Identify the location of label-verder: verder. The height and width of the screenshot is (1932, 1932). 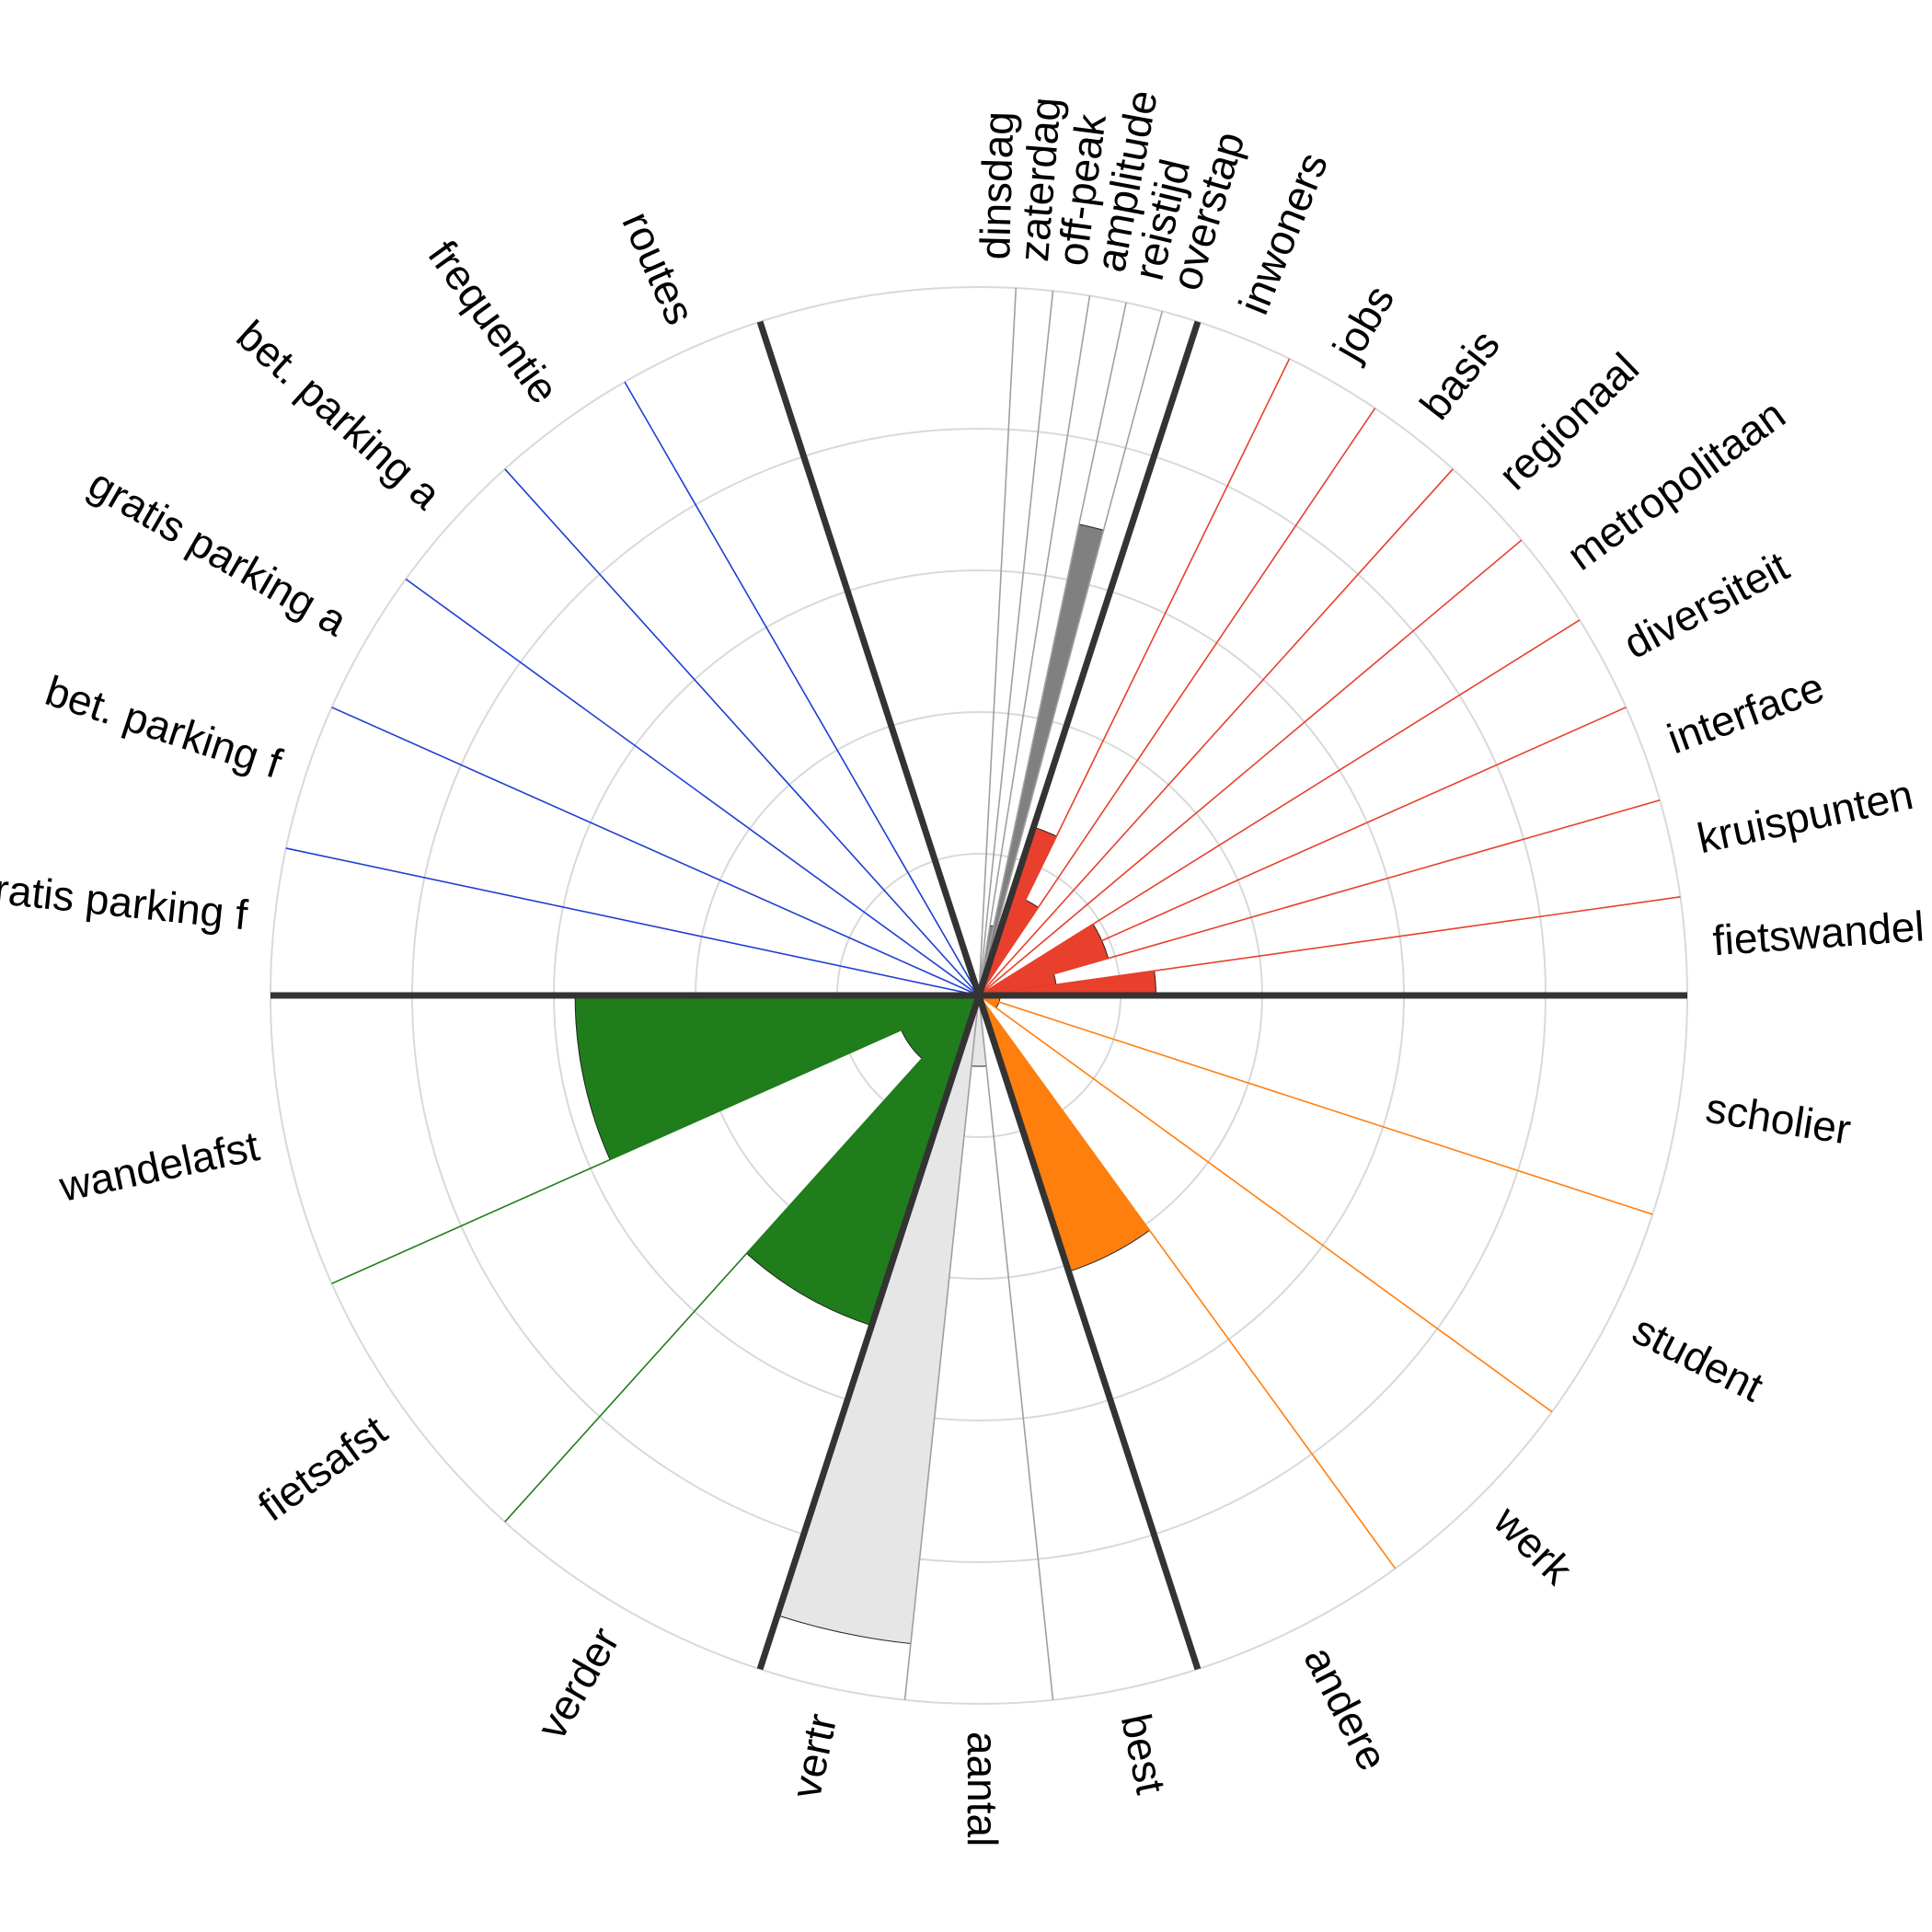
(577, 1683).